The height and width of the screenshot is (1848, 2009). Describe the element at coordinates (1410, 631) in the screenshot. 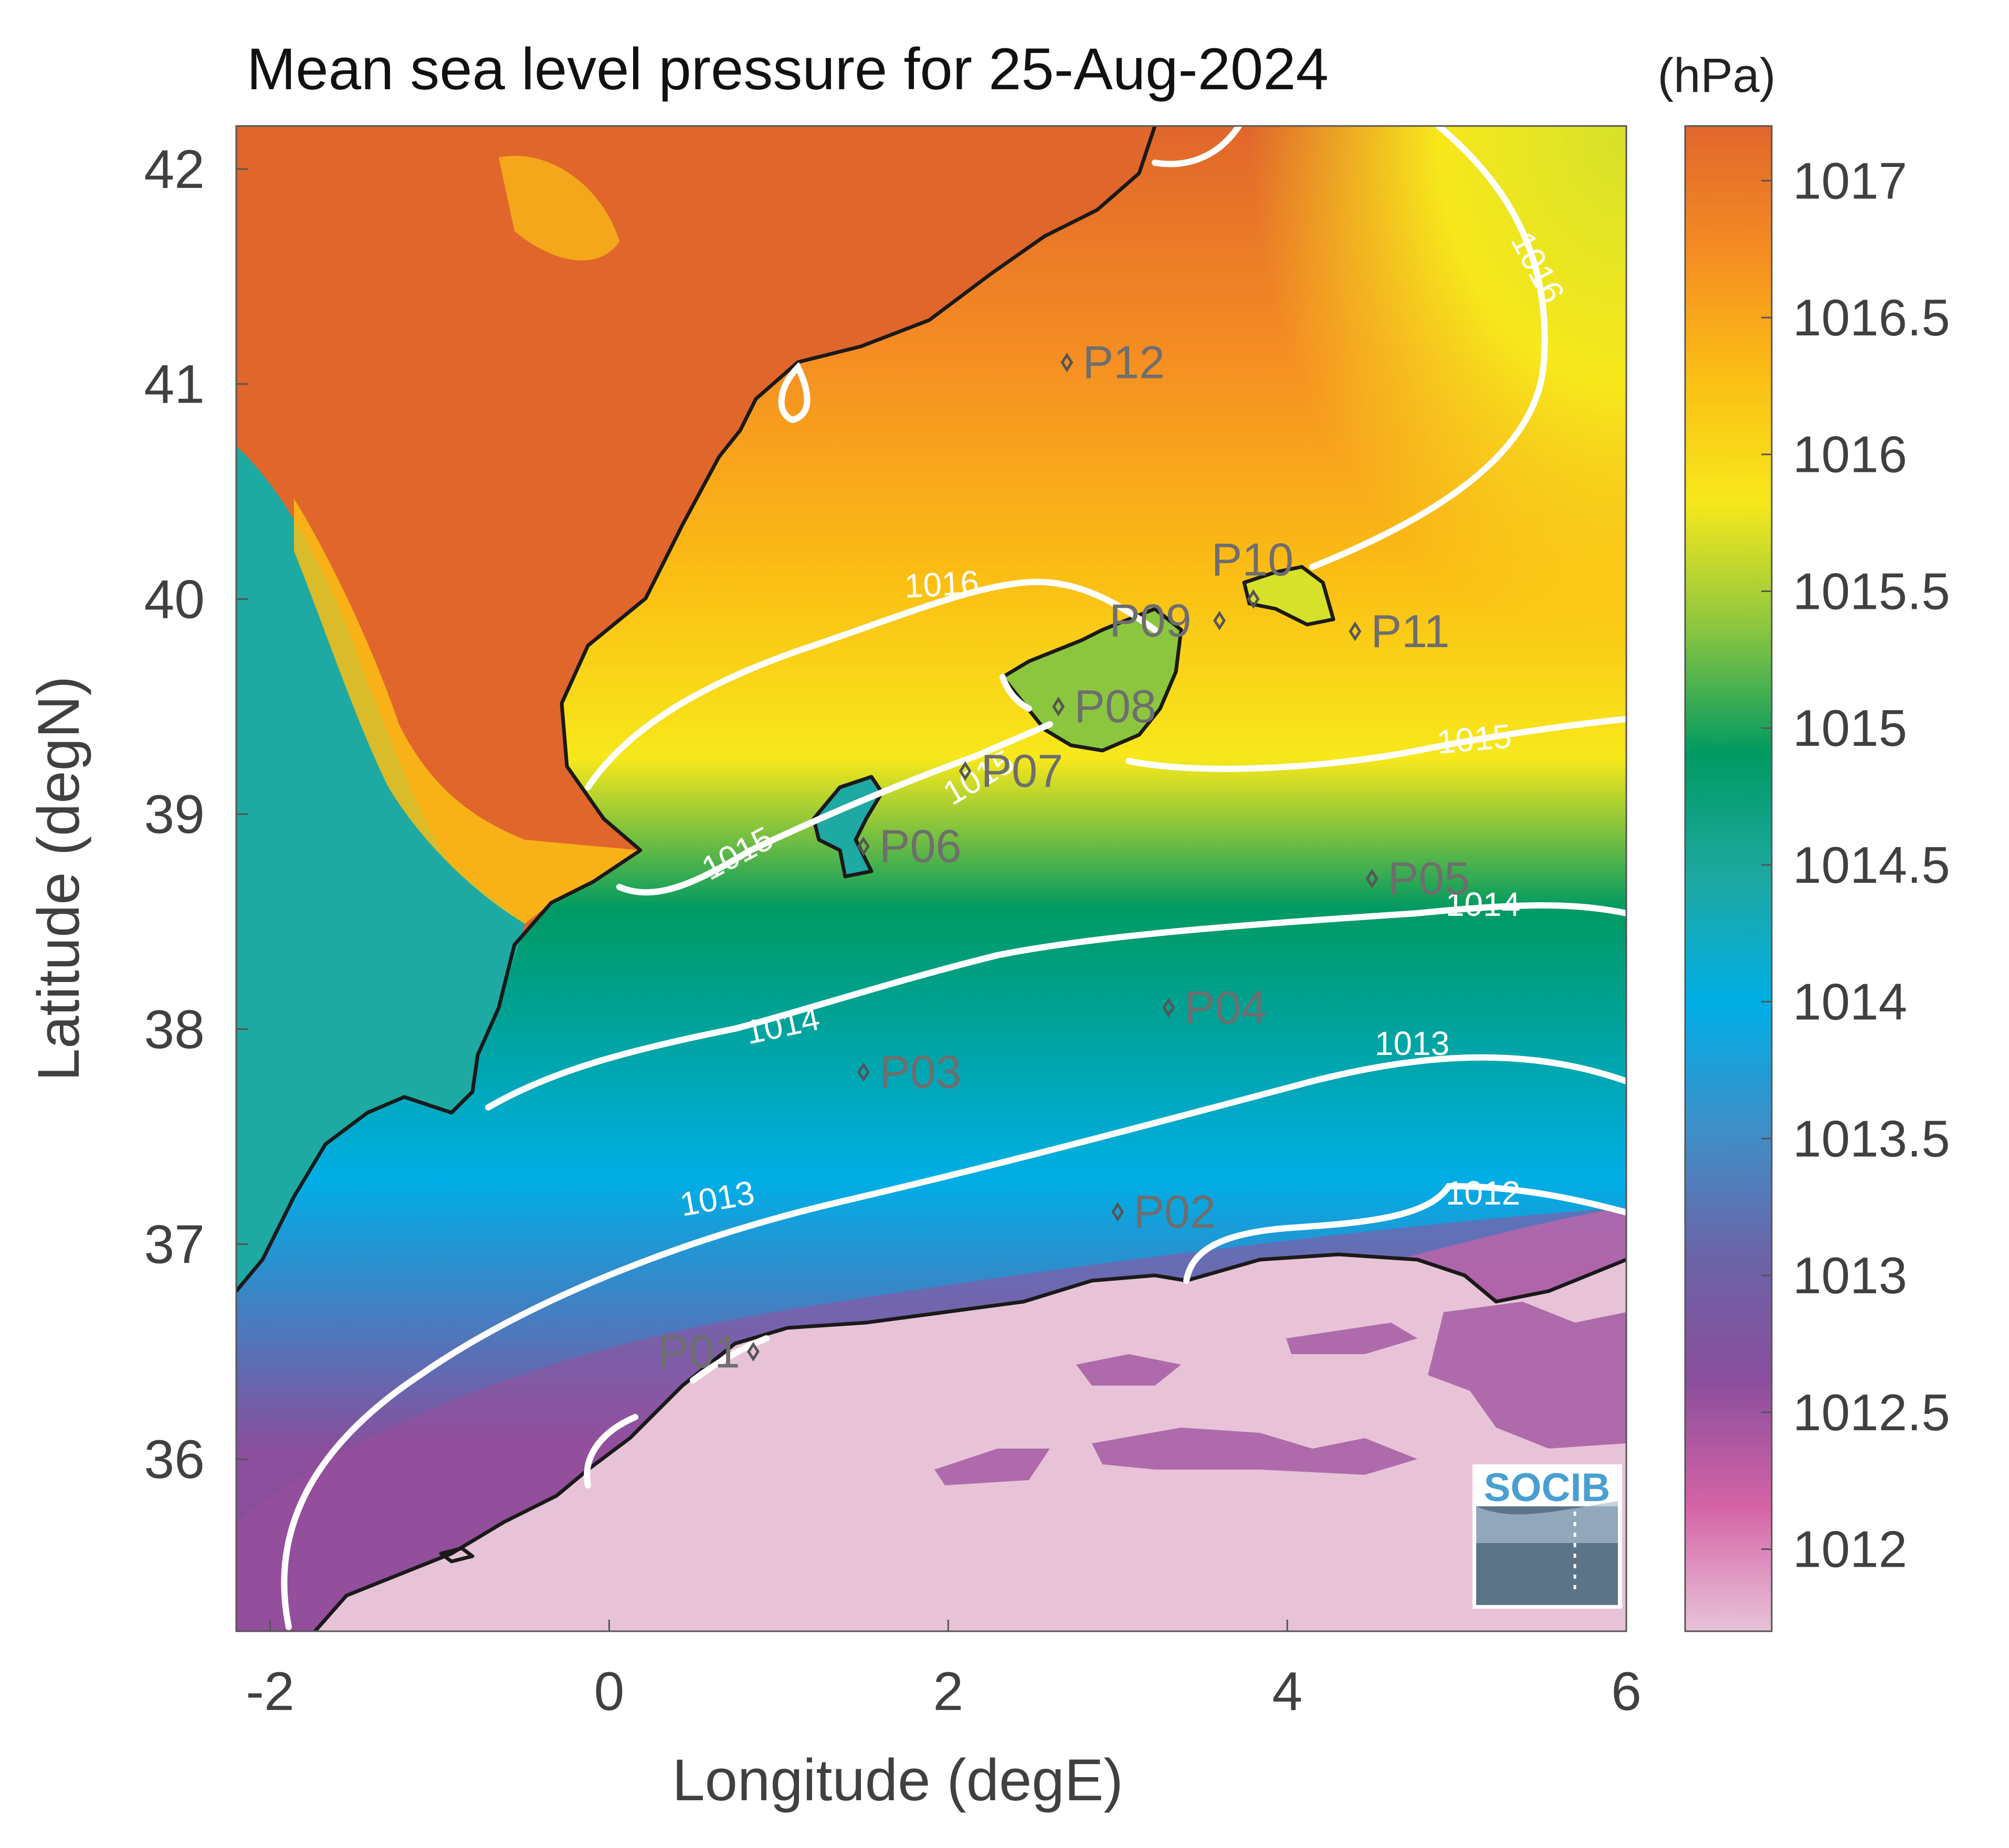

I see `station-label: P11` at that location.